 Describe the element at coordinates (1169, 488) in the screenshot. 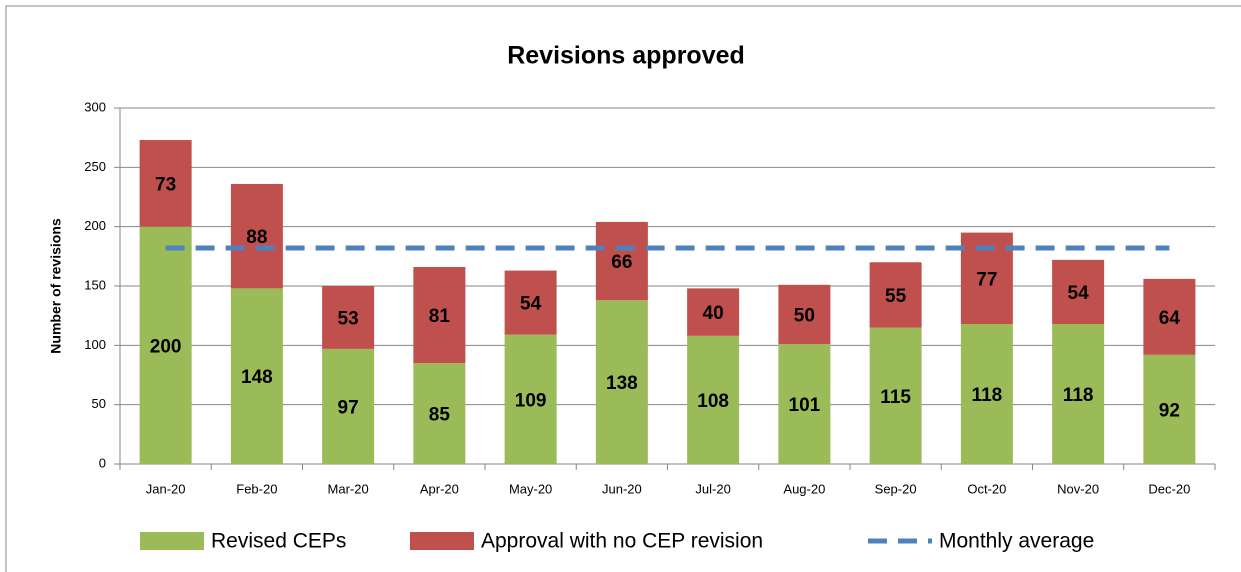

I see `x-tick-label: Dec-20` at that location.